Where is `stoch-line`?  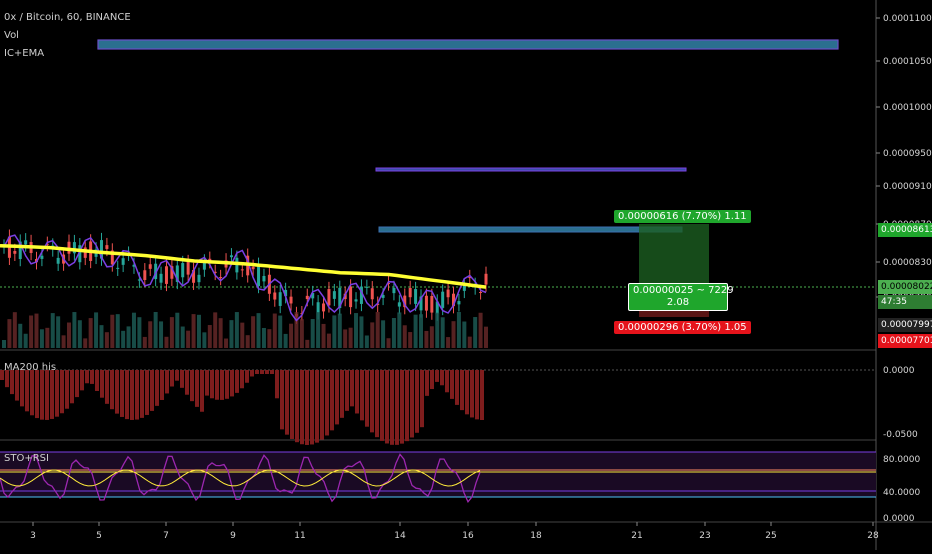 stoch-line is located at coordinates (240, 478).